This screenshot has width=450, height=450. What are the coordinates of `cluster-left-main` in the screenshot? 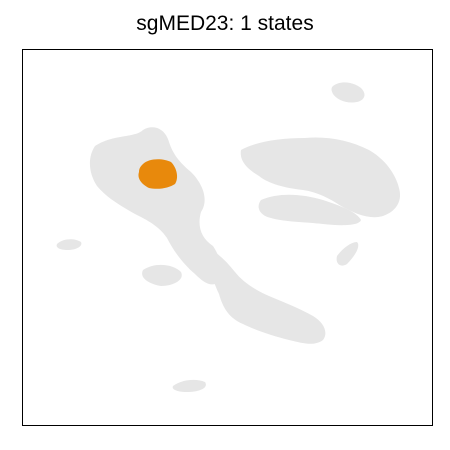 It's located at (155, 206).